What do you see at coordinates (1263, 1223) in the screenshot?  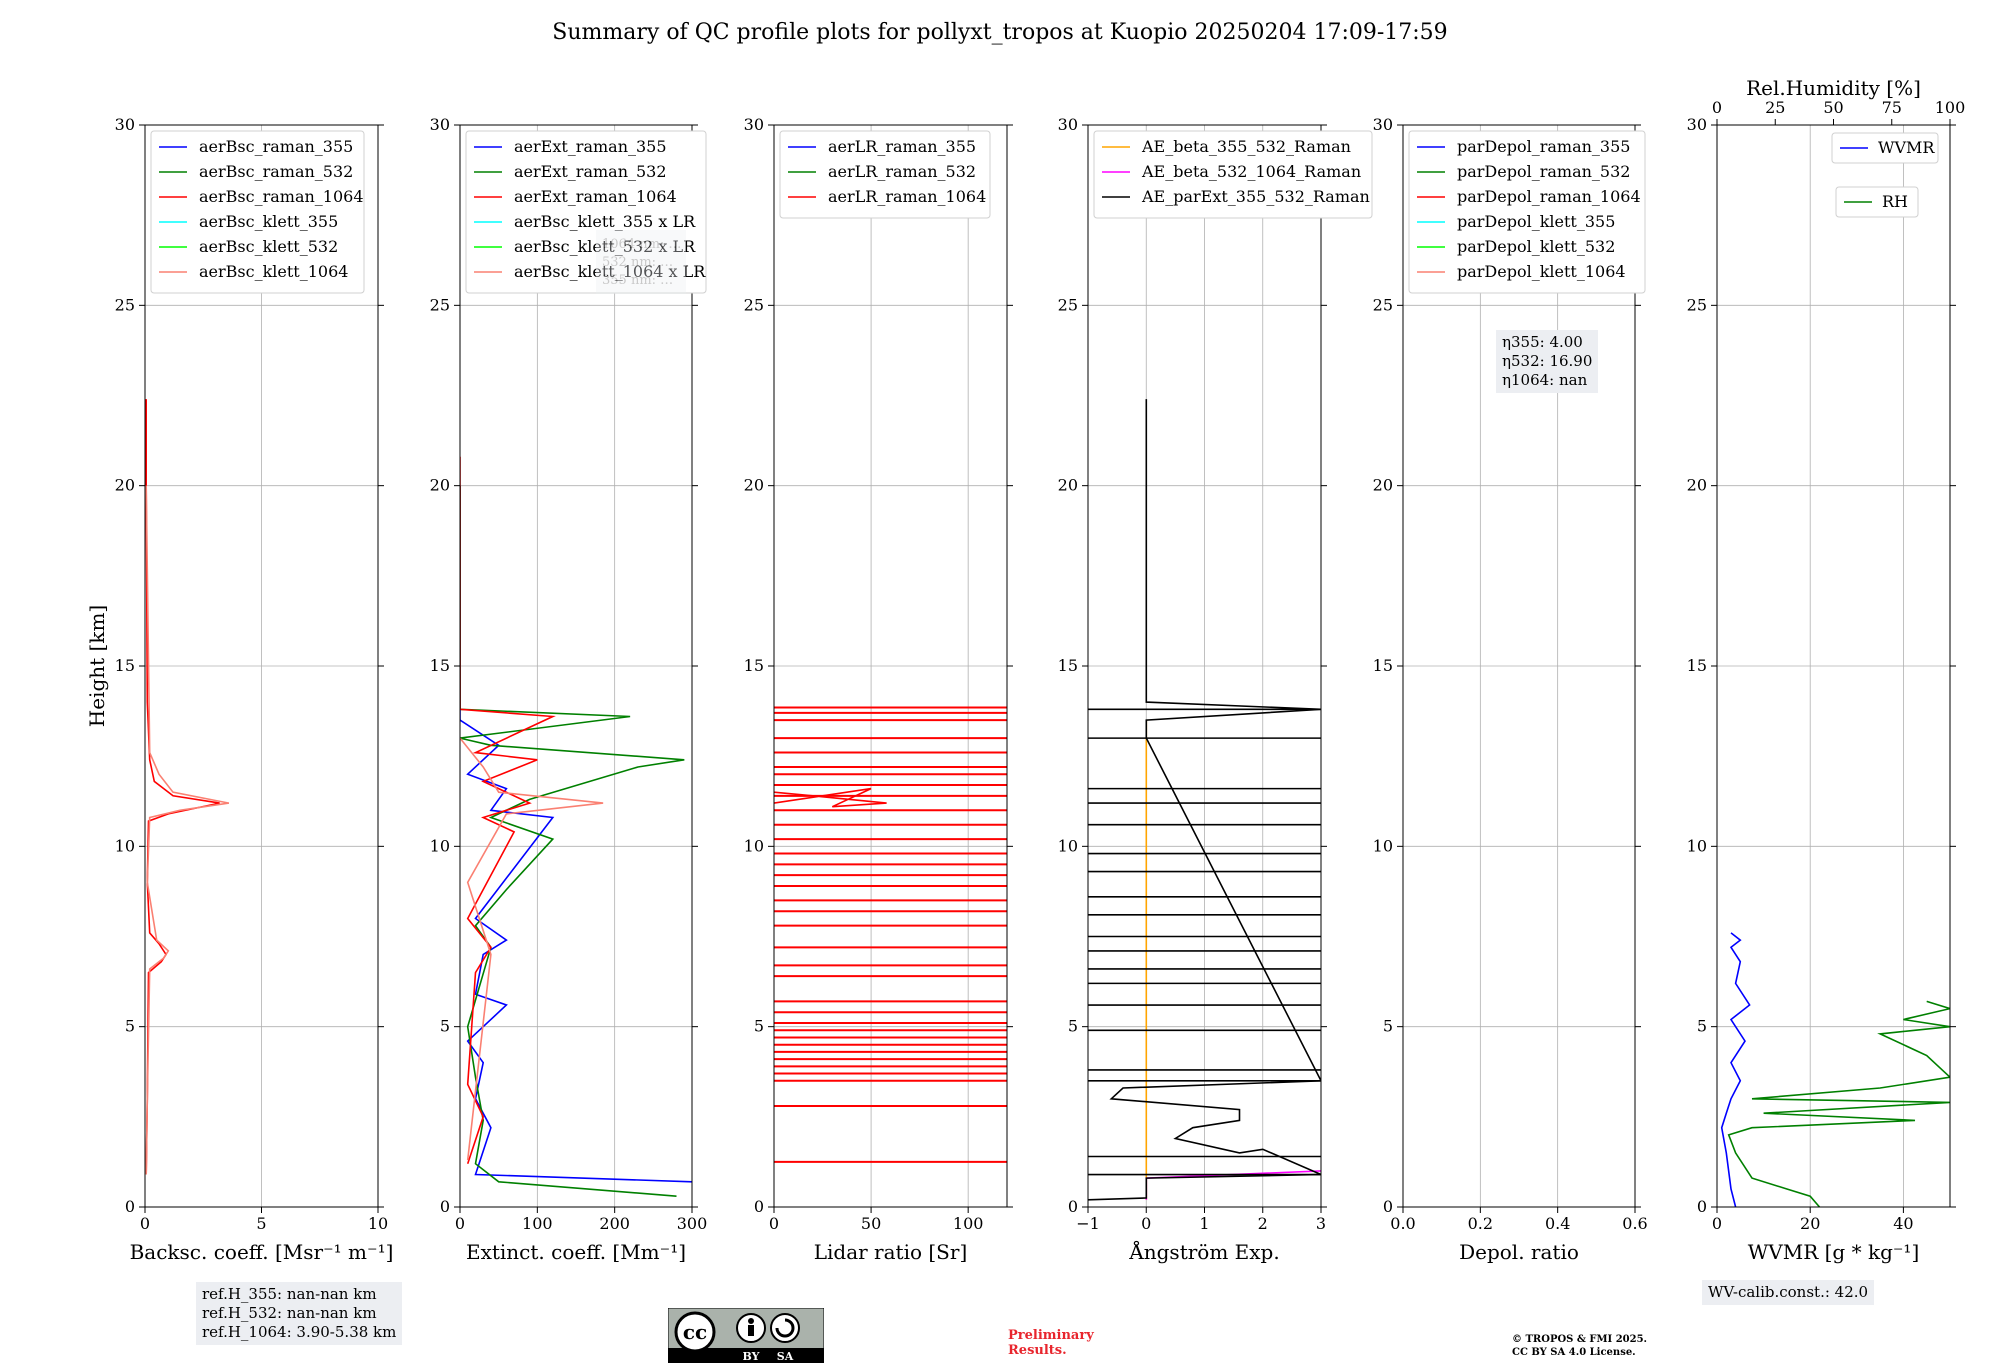 I see `x-tick-label: 2` at bounding box center [1263, 1223].